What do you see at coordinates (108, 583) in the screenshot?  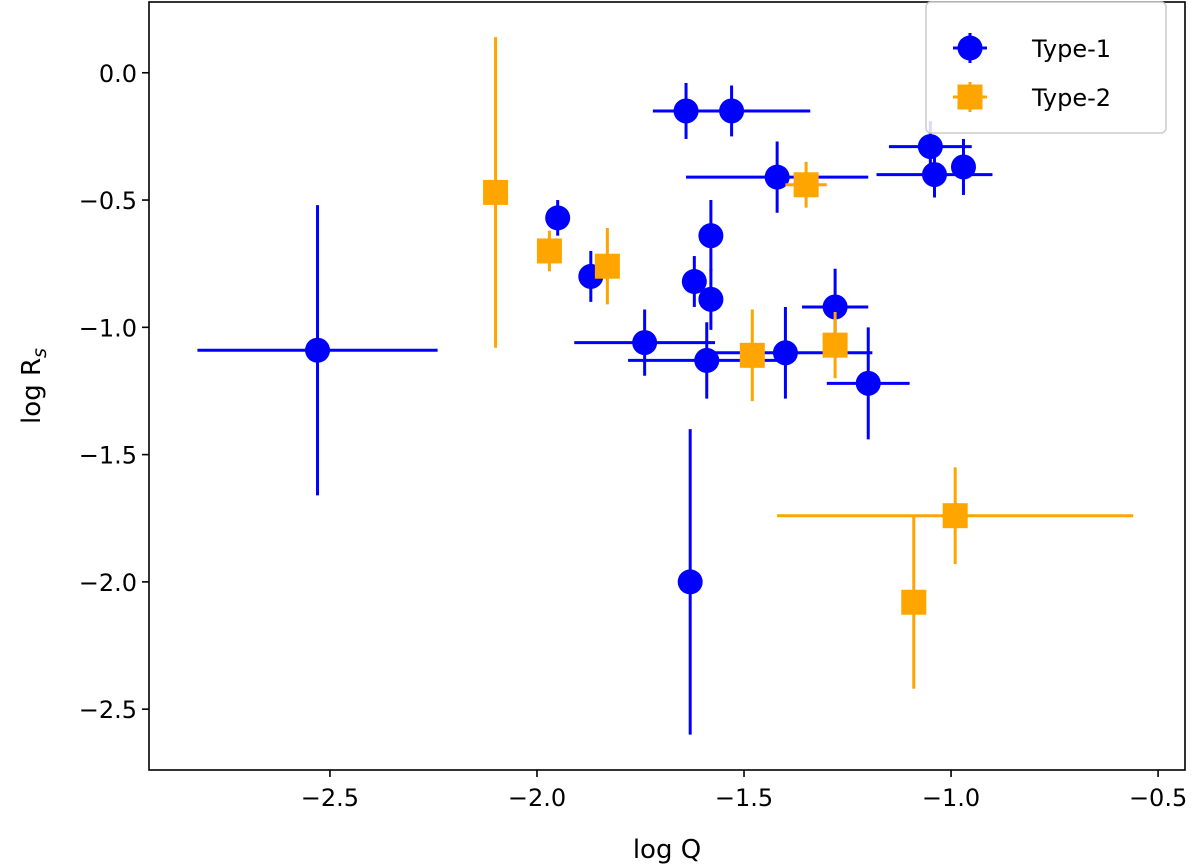 I see `y-tick-label: −2.0` at bounding box center [108, 583].